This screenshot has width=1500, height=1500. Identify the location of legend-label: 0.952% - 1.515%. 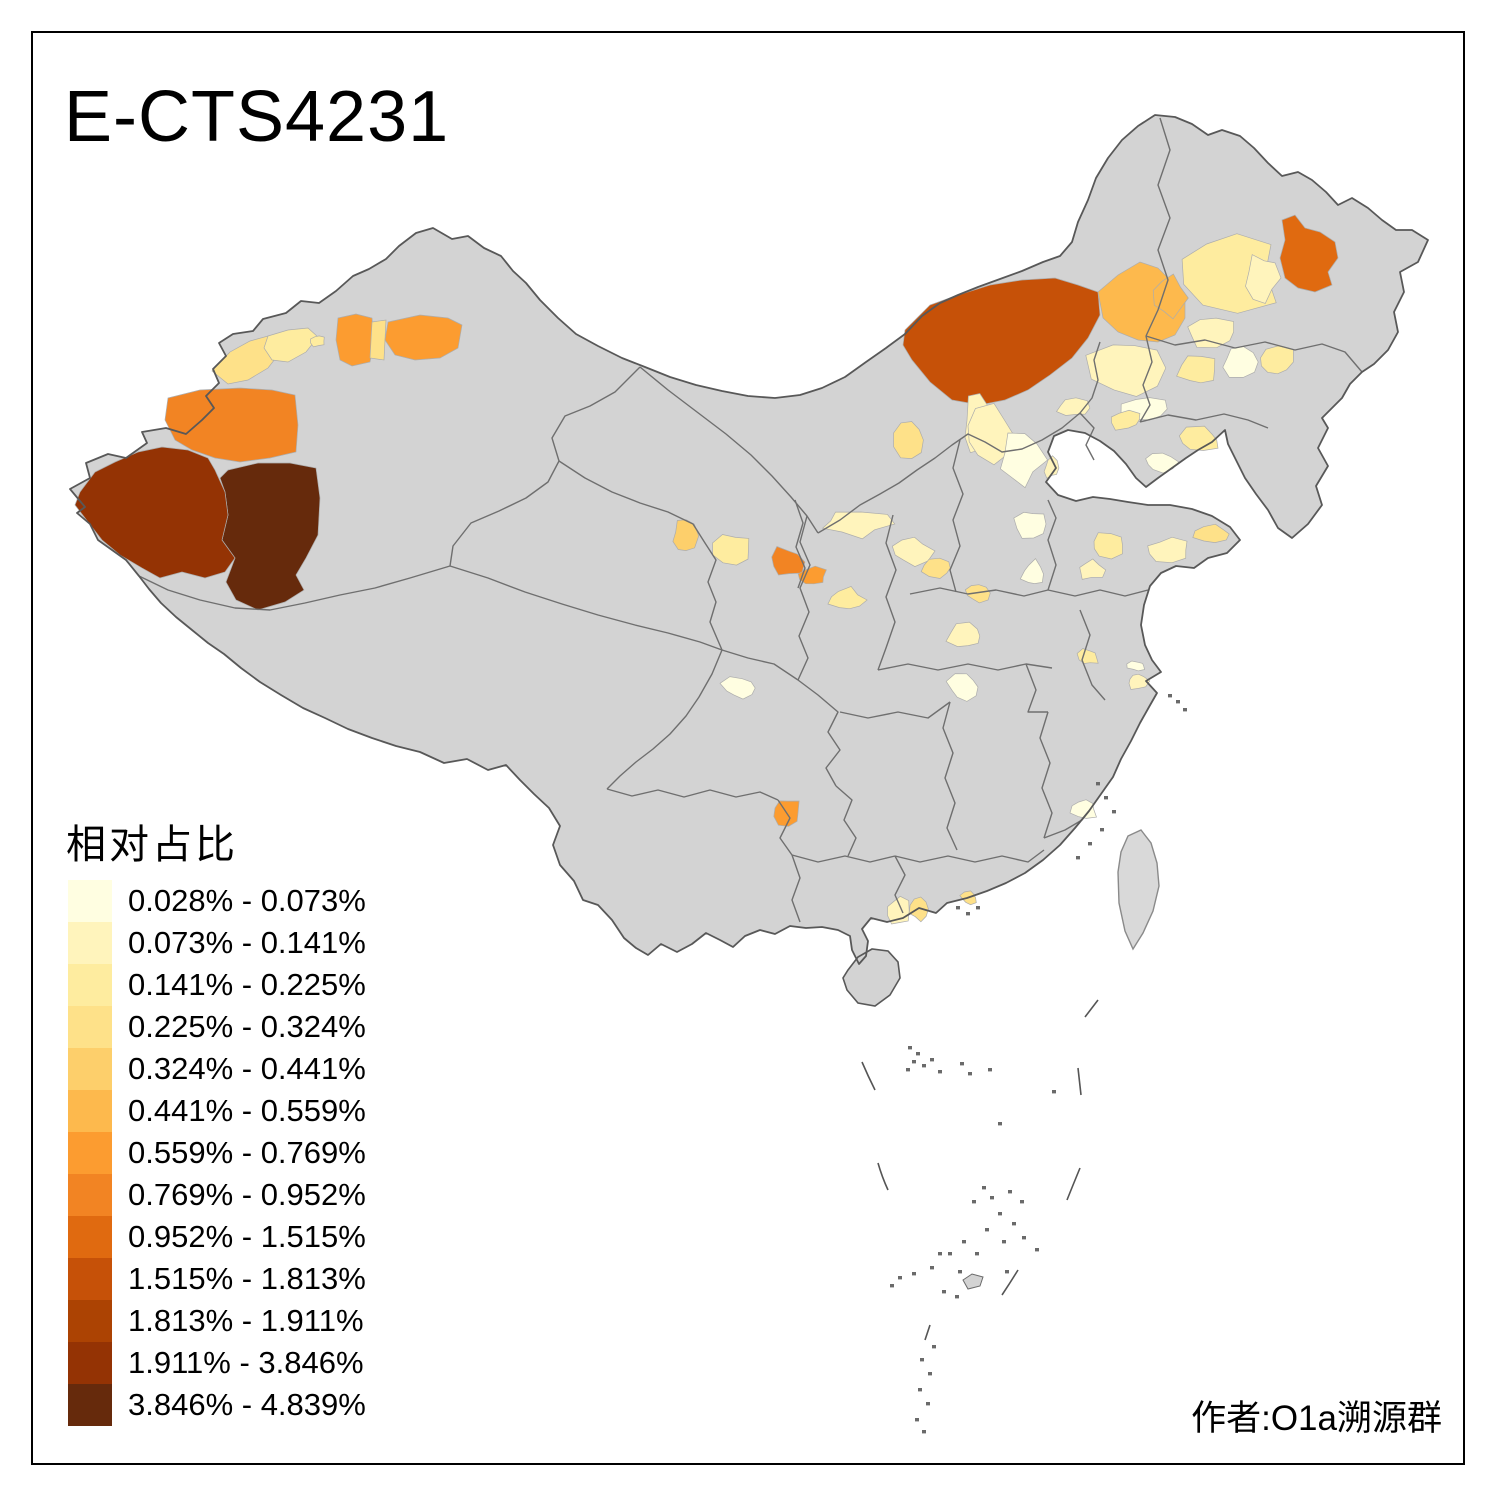
(247, 1236).